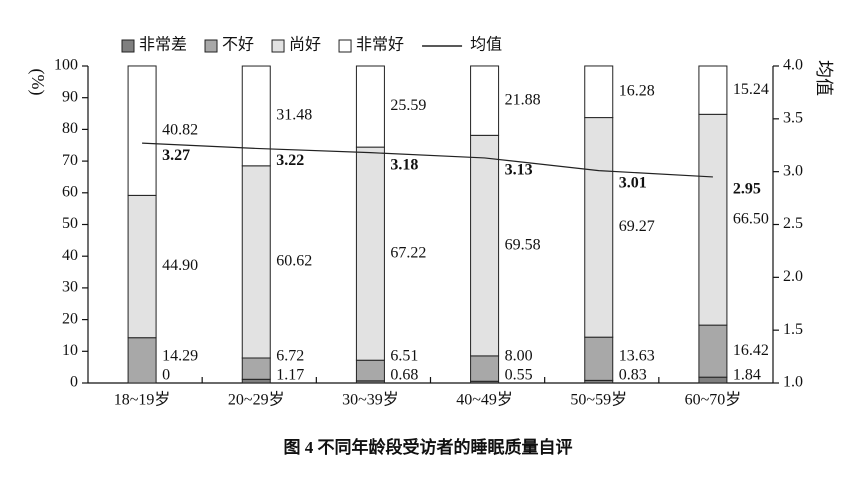 This screenshot has width=856, height=480. Describe the element at coordinates (428, 447) in the screenshot. I see `chart-title: 图 4 不同年龄段受访者的睡眠质量自评` at that location.